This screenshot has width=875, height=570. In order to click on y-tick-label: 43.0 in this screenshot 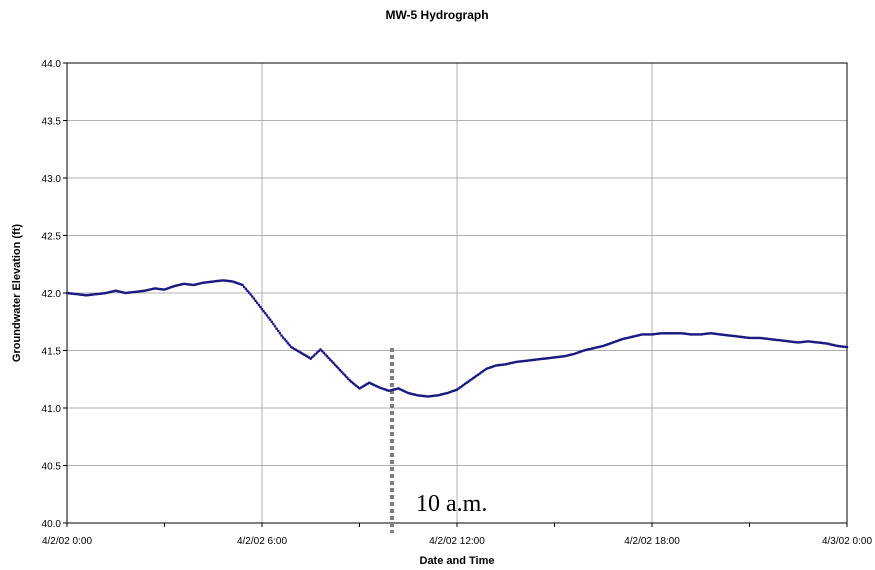, I will do `click(52, 179)`.